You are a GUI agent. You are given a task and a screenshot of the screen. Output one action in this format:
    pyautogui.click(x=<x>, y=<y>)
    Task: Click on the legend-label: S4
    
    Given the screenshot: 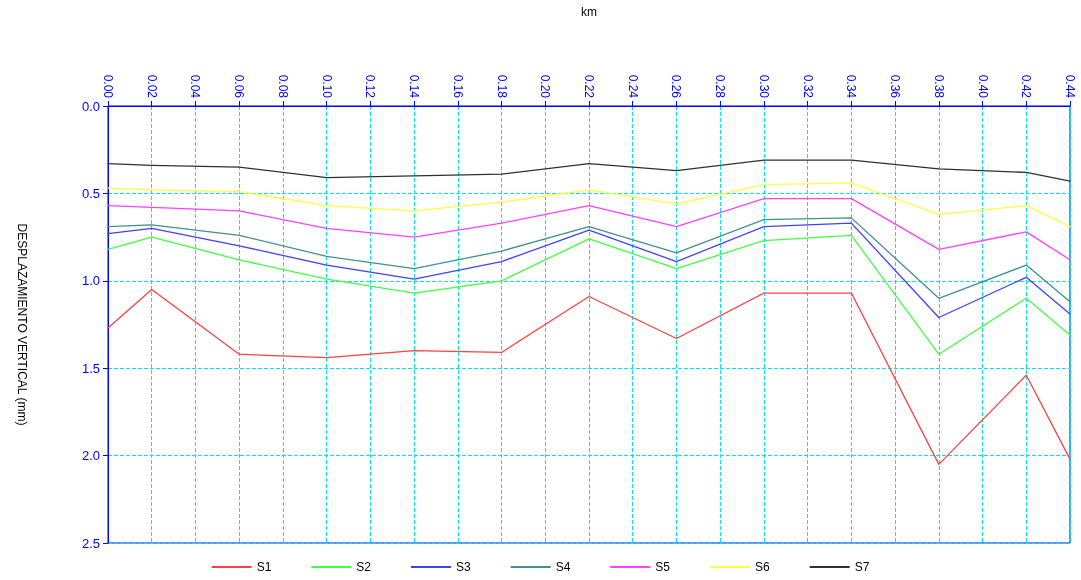 What is the action you would take?
    pyautogui.click(x=563, y=567)
    